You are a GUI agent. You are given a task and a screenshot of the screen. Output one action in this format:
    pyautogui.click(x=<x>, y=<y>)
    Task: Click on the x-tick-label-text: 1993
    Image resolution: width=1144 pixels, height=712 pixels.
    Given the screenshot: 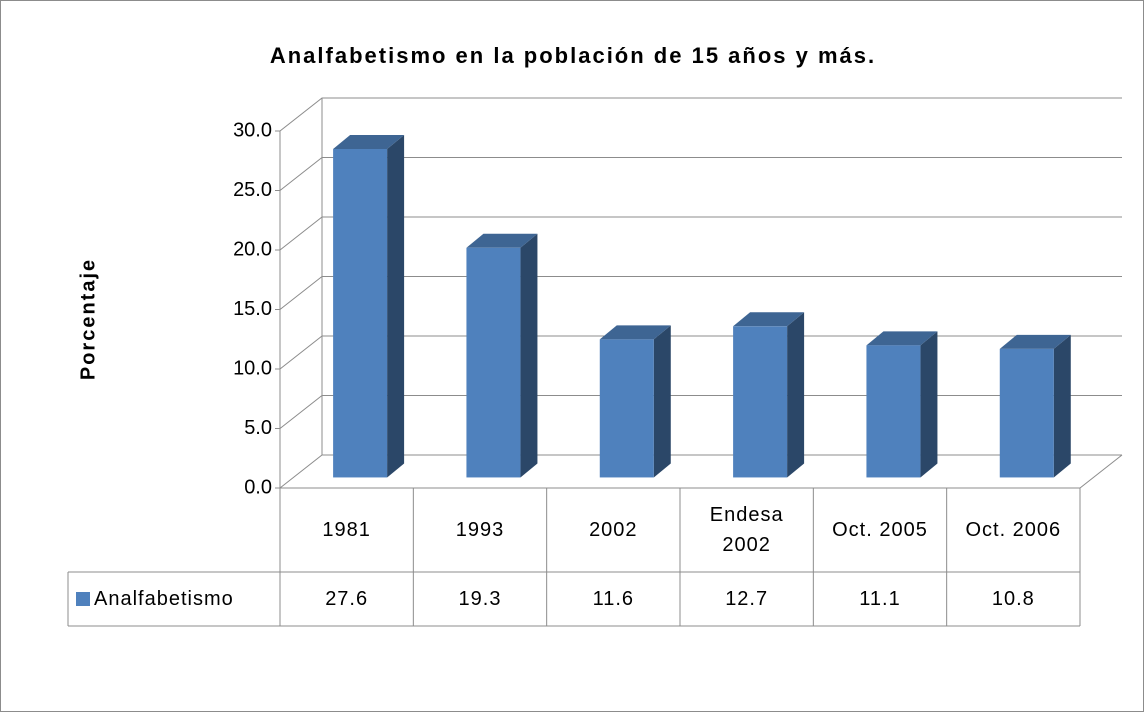 What is the action you would take?
    pyautogui.click(x=480, y=530)
    